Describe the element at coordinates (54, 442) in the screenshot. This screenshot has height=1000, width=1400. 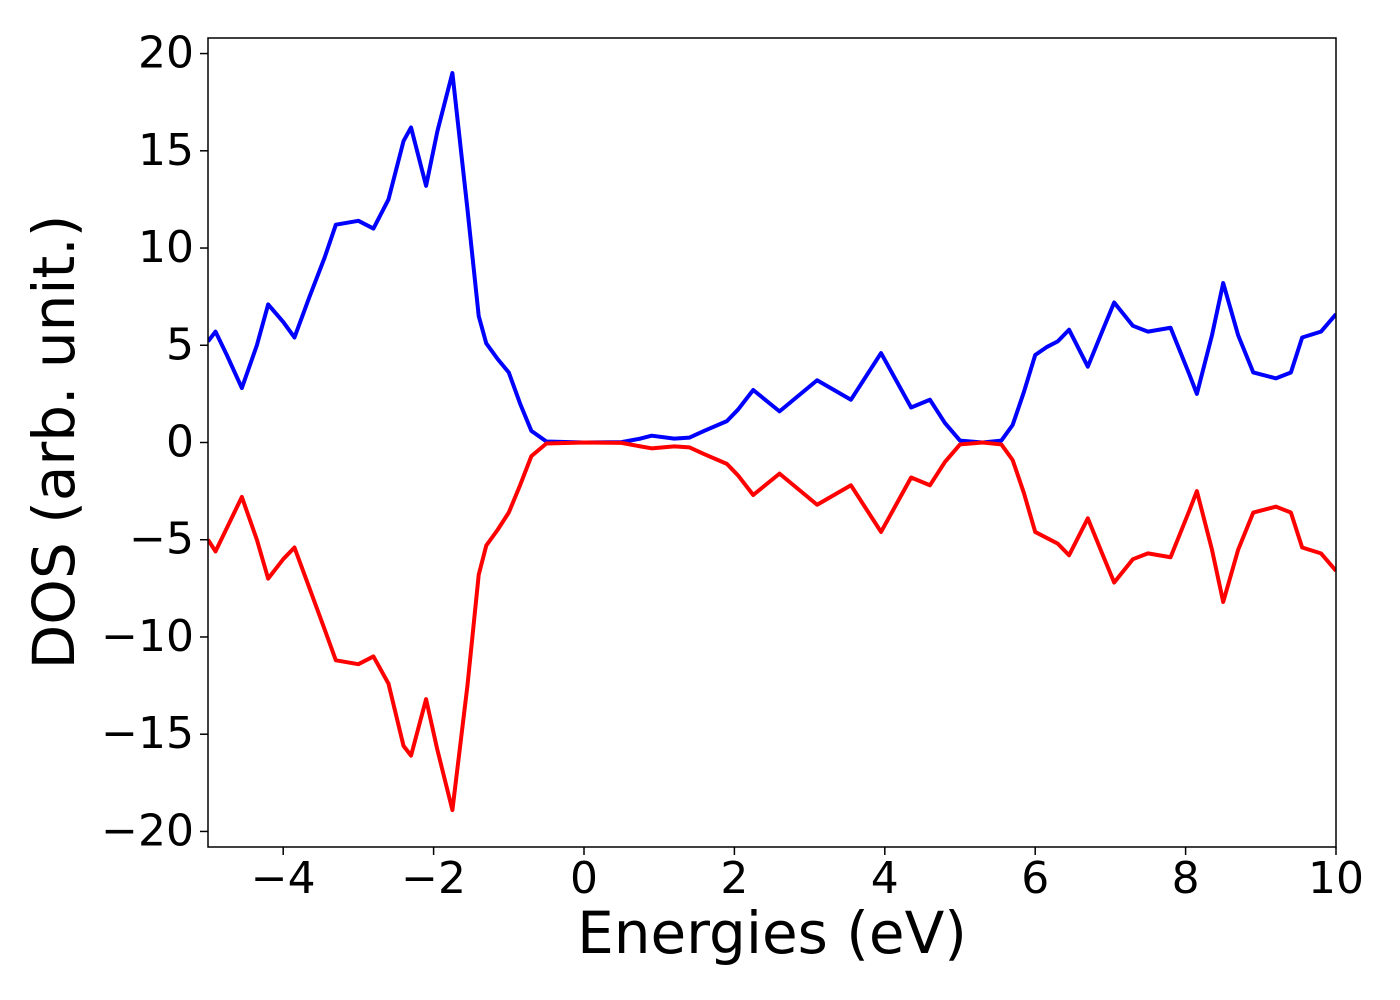
I see `y-axis-label: DOS (arb. unit.)` at that location.